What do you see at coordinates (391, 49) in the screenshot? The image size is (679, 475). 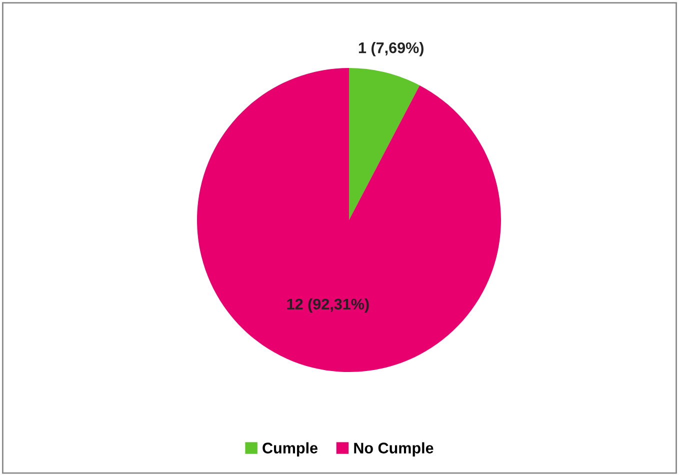 I see `data-label: 1 (7,69%)` at bounding box center [391, 49].